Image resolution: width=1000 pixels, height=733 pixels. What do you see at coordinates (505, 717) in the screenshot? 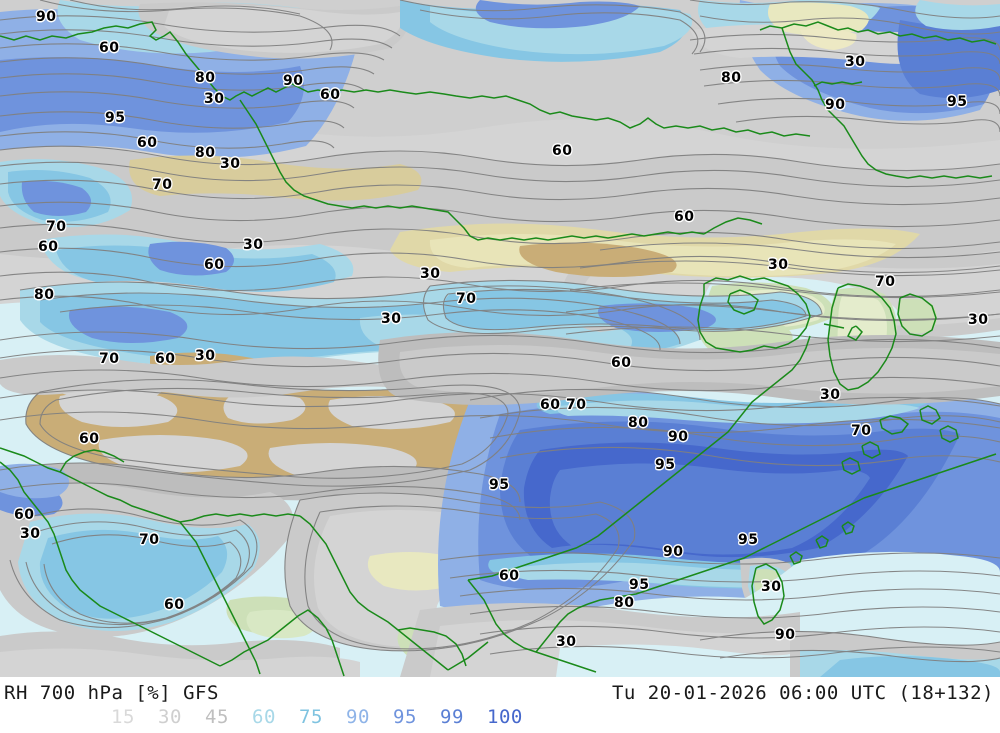
I see `color-scale-tick: 100` at bounding box center [505, 717].